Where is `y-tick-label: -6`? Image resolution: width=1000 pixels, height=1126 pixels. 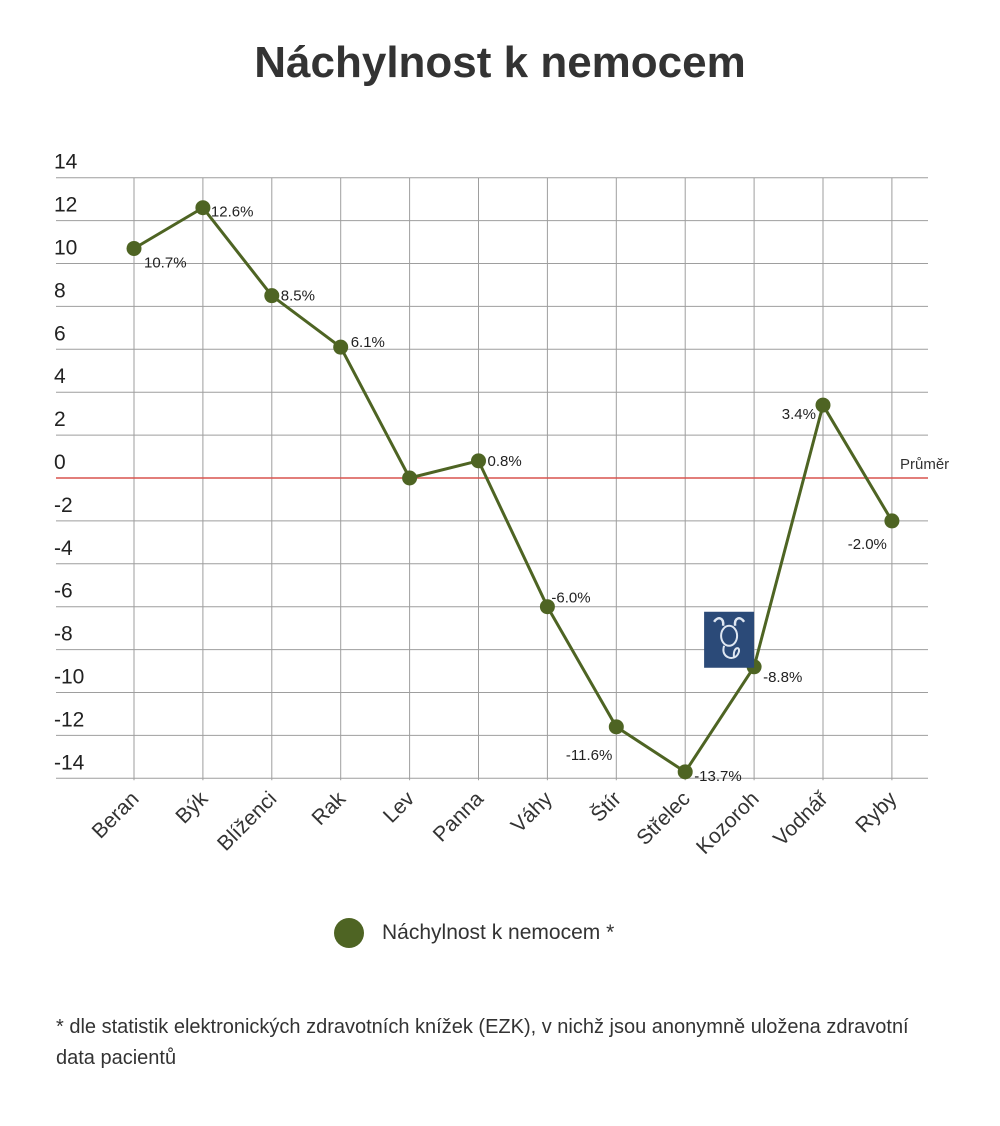 y-tick-label: -6 is located at coordinates (63, 591).